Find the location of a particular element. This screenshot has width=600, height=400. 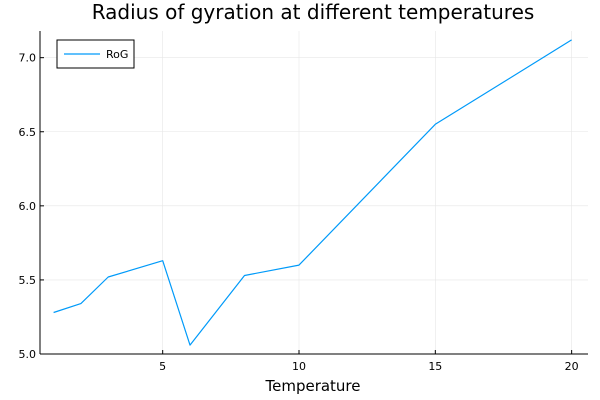

legend: RoG is located at coordinates (95, 54).